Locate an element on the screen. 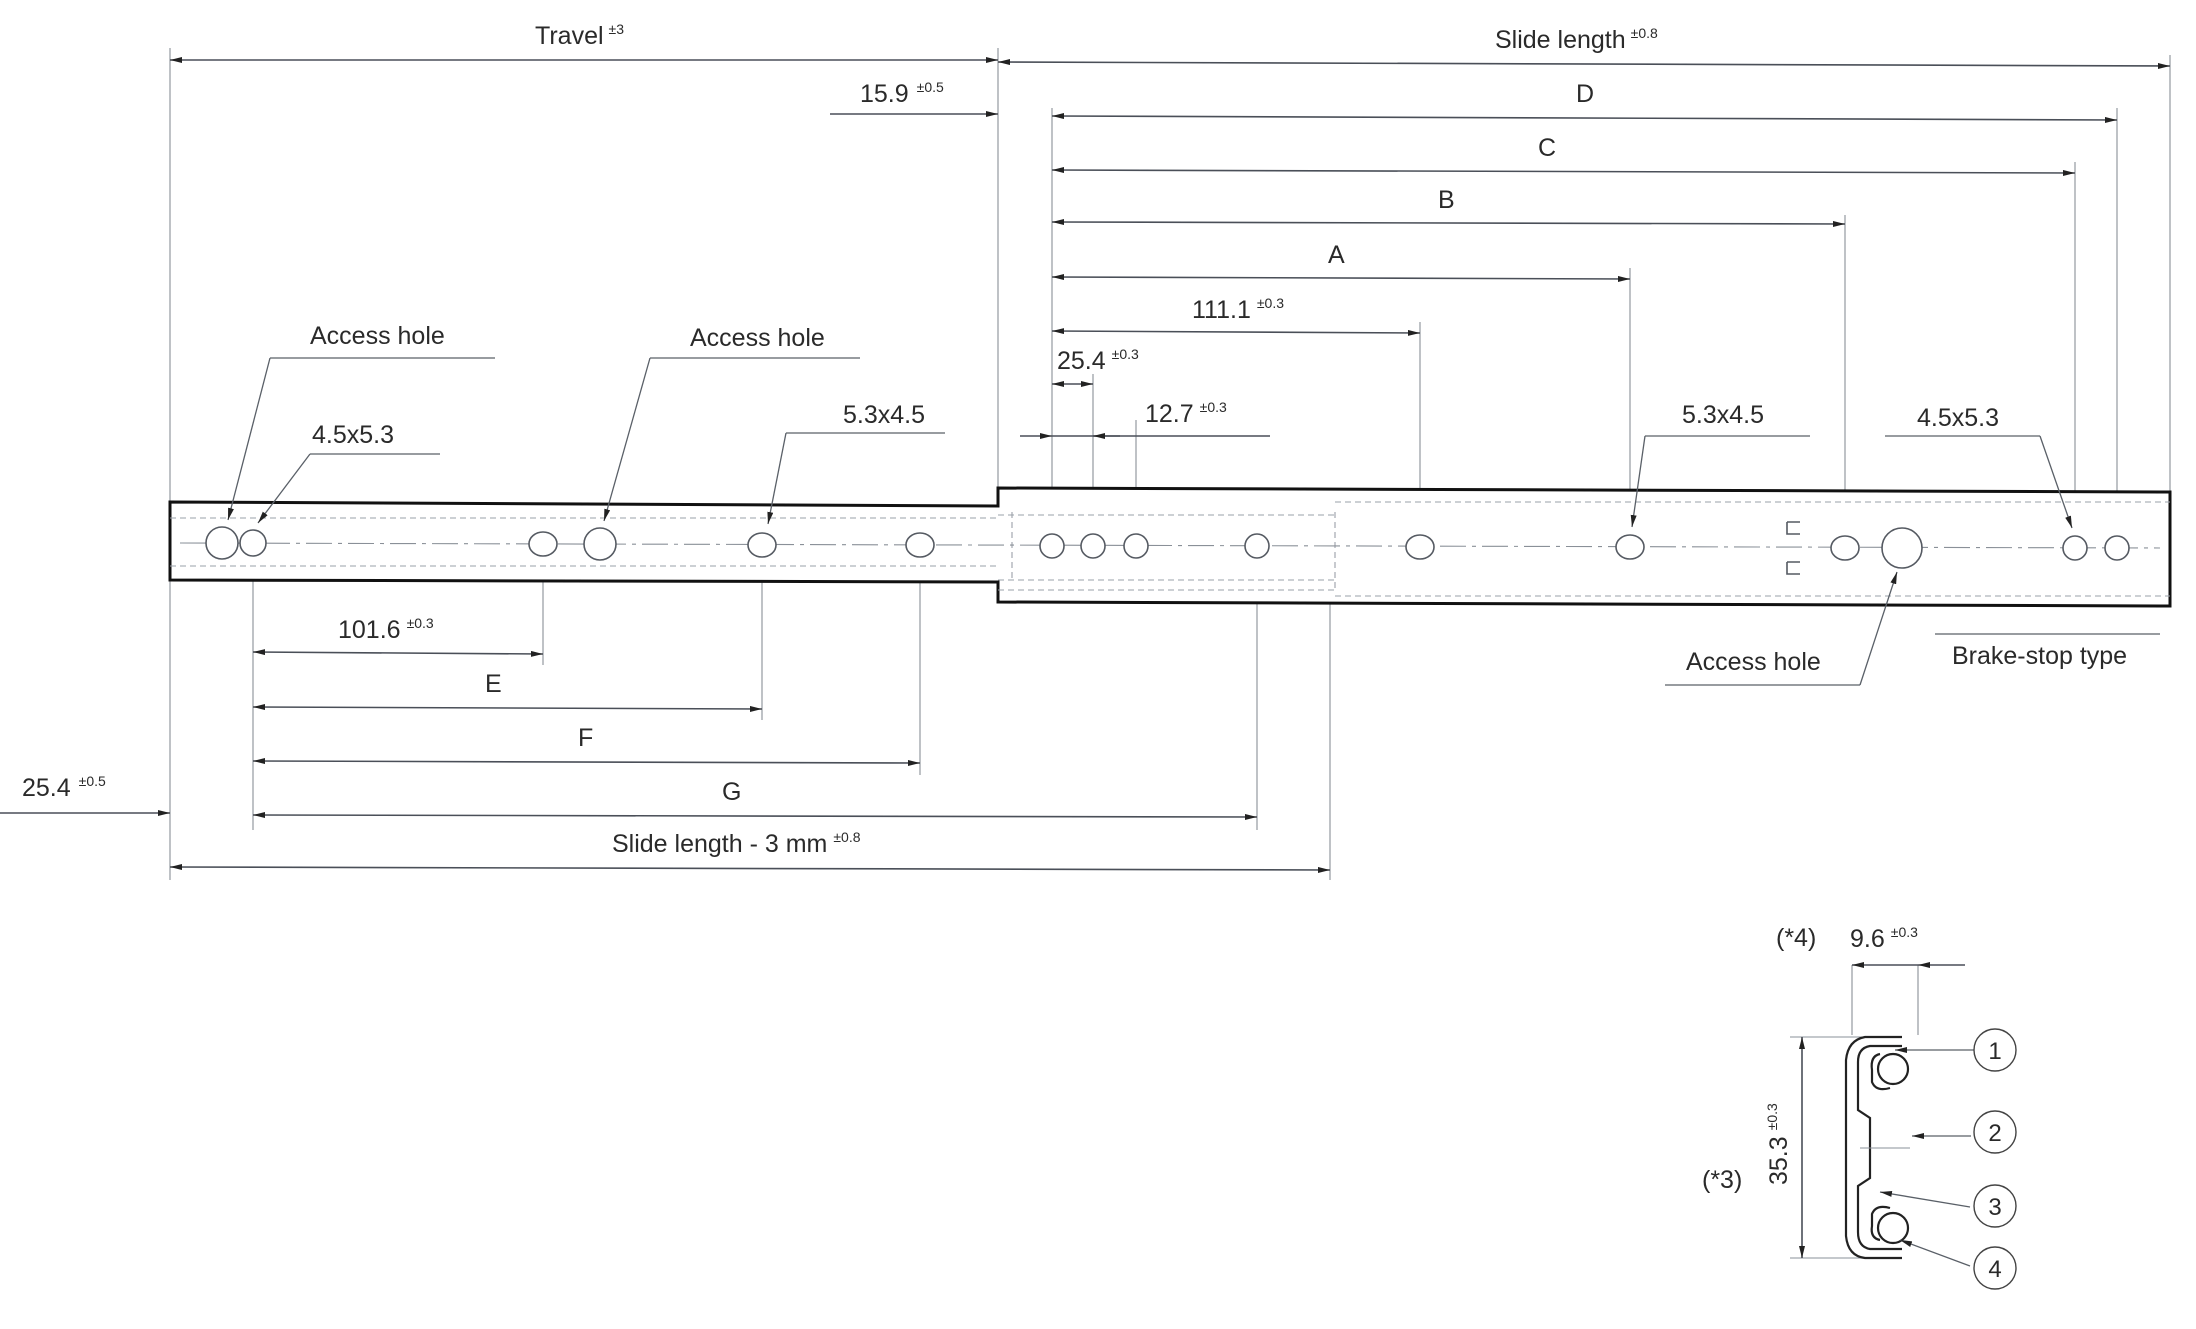 This screenshot has height=1329, width=2196. access-hole-label-1: Access hole is located at coordinates (377, 336).